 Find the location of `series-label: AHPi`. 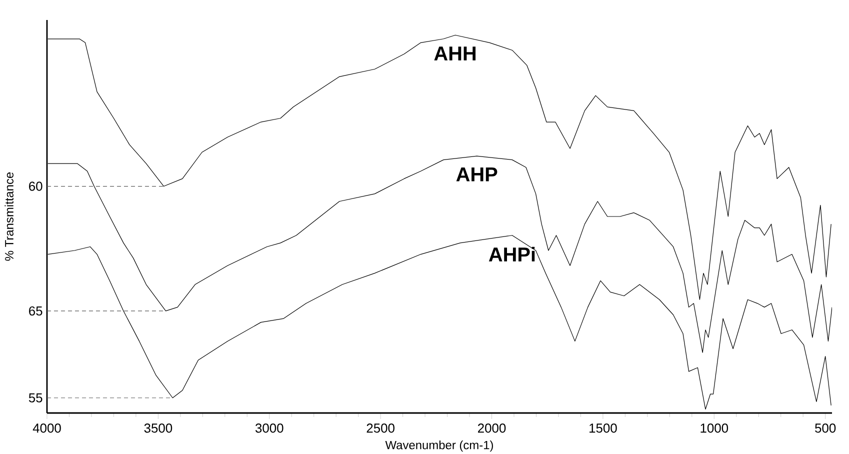

series-label: AHPi is located at coordinates (511, 254).